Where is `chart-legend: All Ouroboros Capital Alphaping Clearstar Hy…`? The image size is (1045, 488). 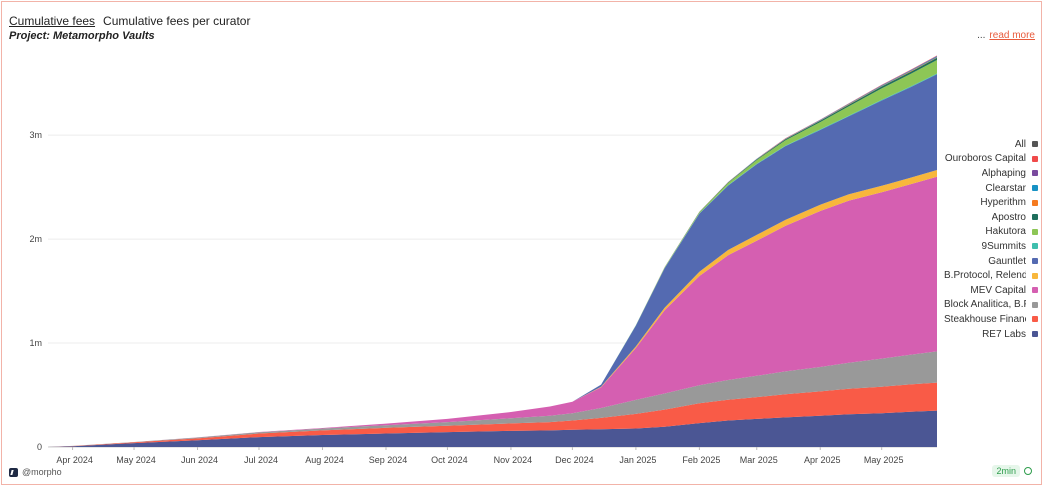 chart-legend: All Ouroboros Capital Alphaping Clearstar Hy… is located at coordinates (990, 239).